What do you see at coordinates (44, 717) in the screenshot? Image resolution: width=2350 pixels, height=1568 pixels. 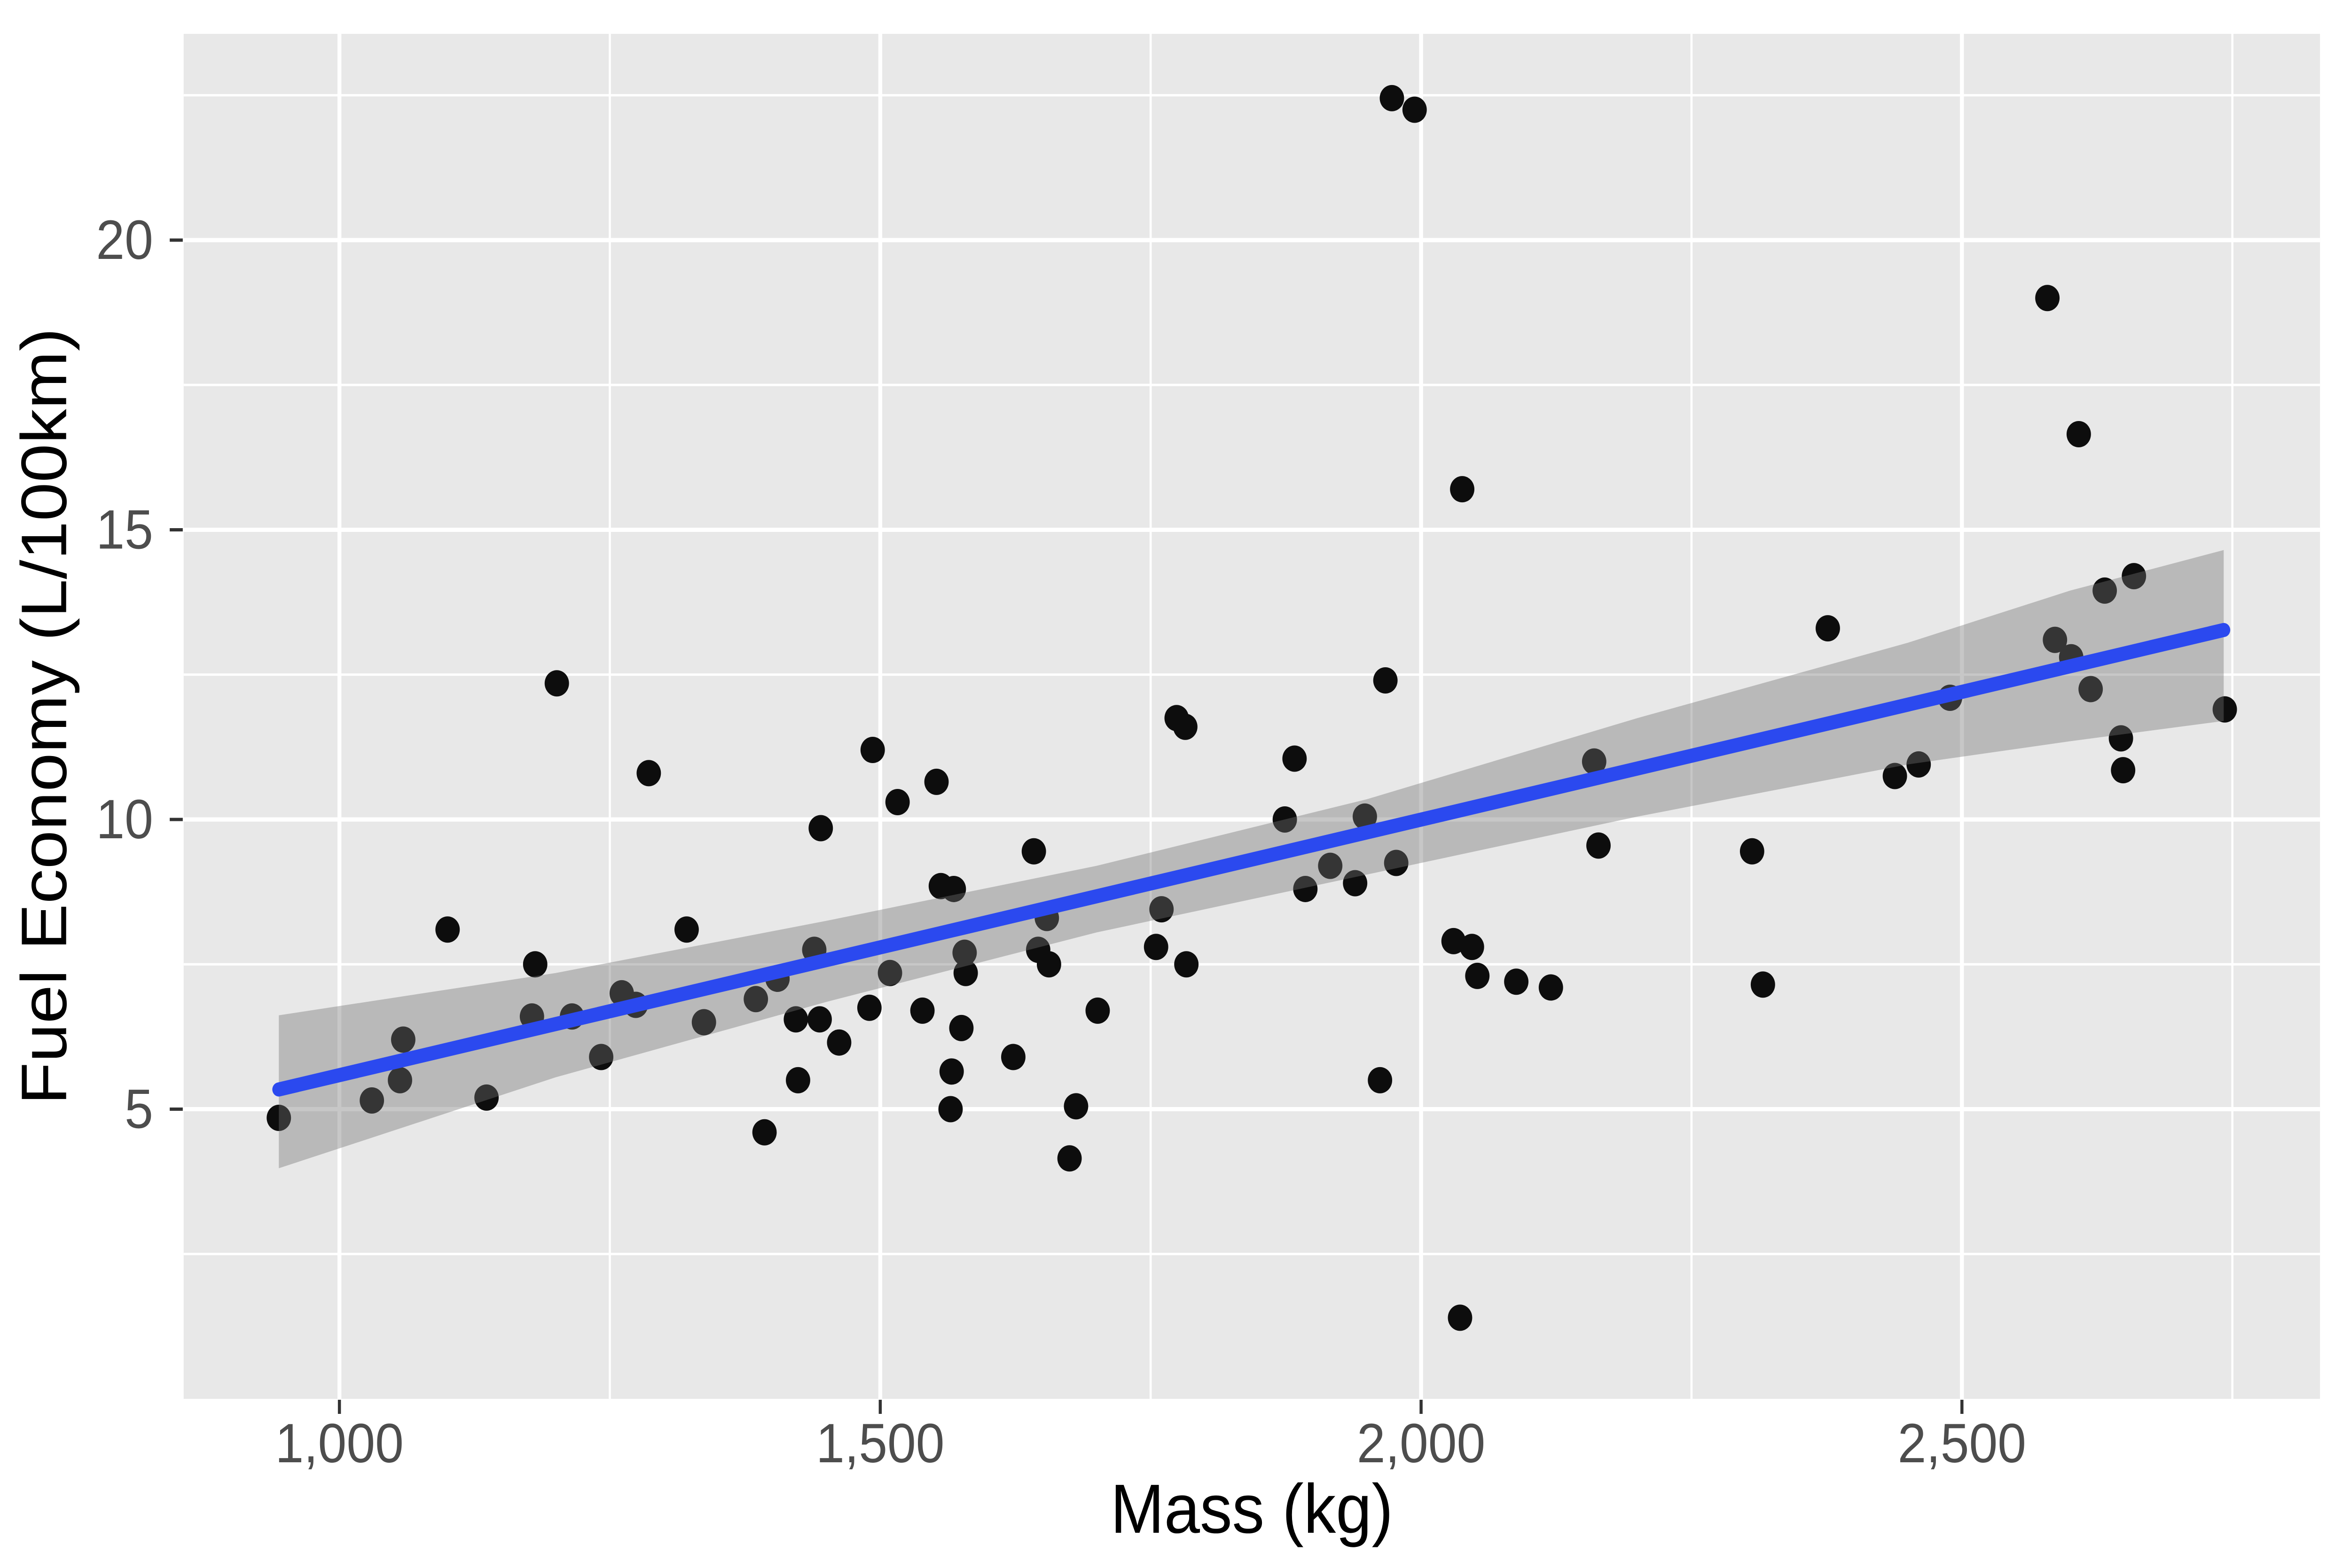 I see `y-axis-title: Fuel Economy (L/100km)` at bounding box center [44, 717].